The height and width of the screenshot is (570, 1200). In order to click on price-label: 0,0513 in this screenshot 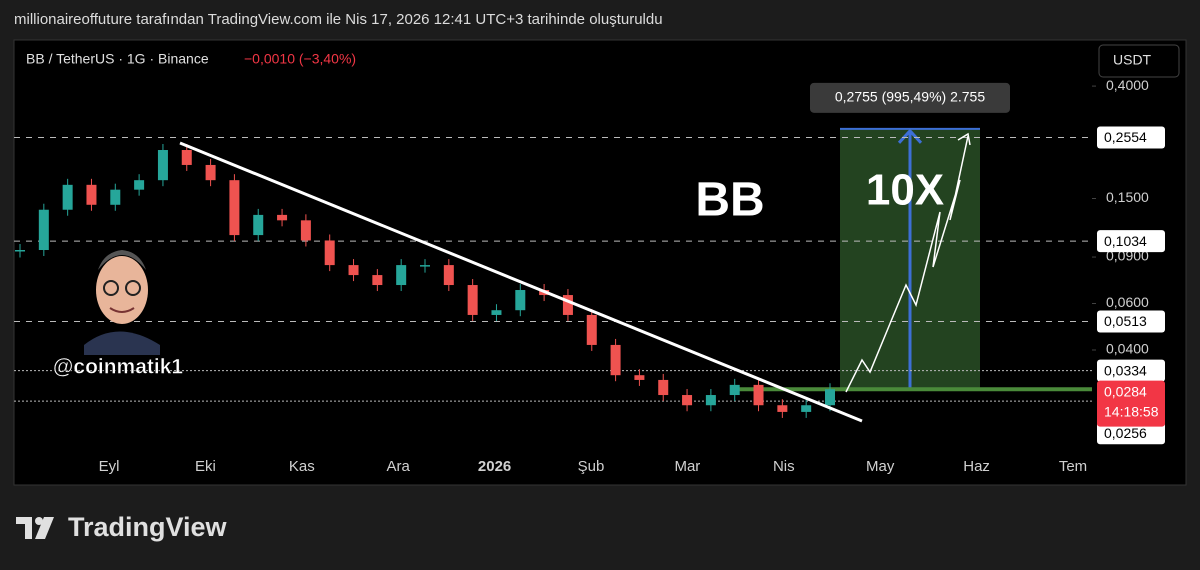, I will do `click(1125, 321)`.